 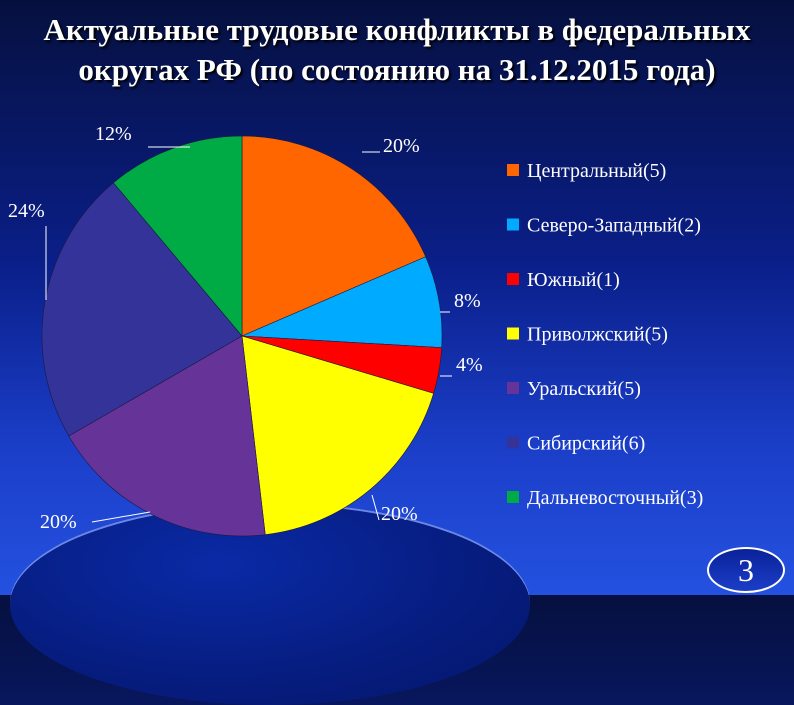 What do you see at coordinates (573, 280) in the screenshot?
I see `legend-label-3: Южный(1)` at bounding box center [573, 280].